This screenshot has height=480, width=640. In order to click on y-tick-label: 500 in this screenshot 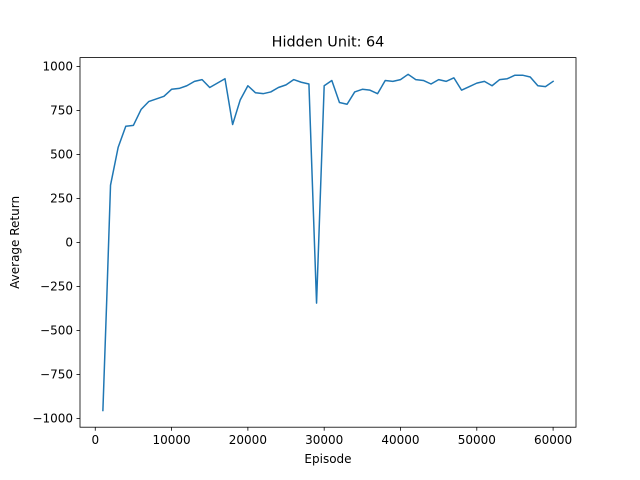, I will do `click(61, 155)`.